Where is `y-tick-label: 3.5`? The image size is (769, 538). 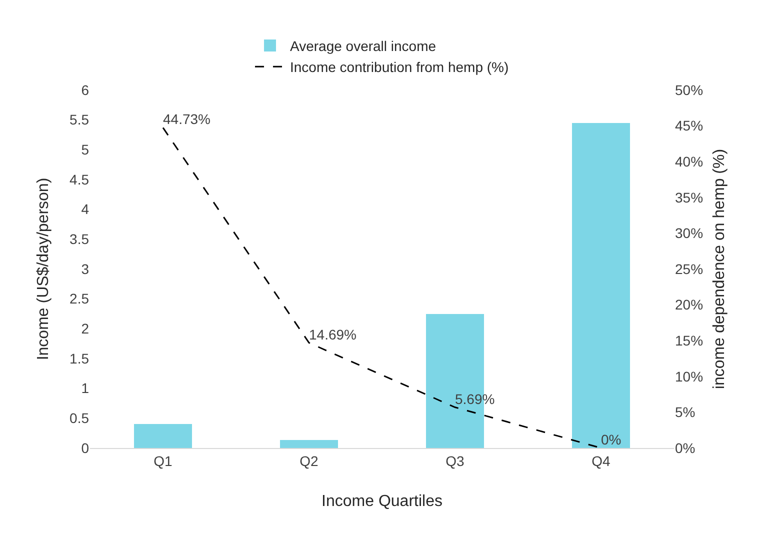 y-tick-label: 3.5 is located at coordinates (80, 239).